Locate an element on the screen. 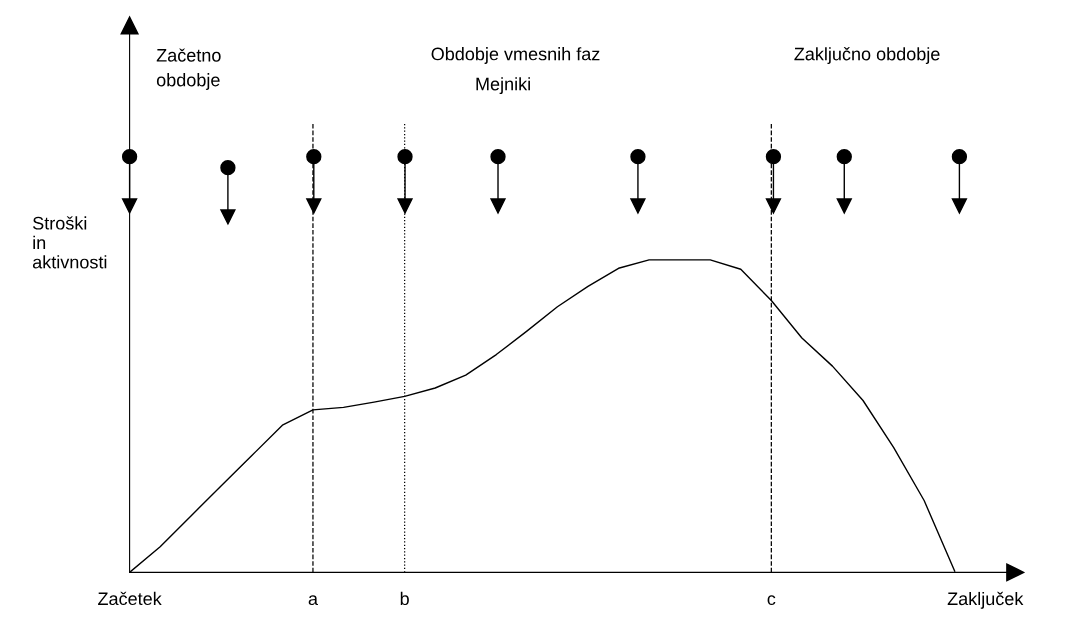 The height and width of the screenshot is (636, 1080). text: Mejniki is located at coordinates (503, 86).